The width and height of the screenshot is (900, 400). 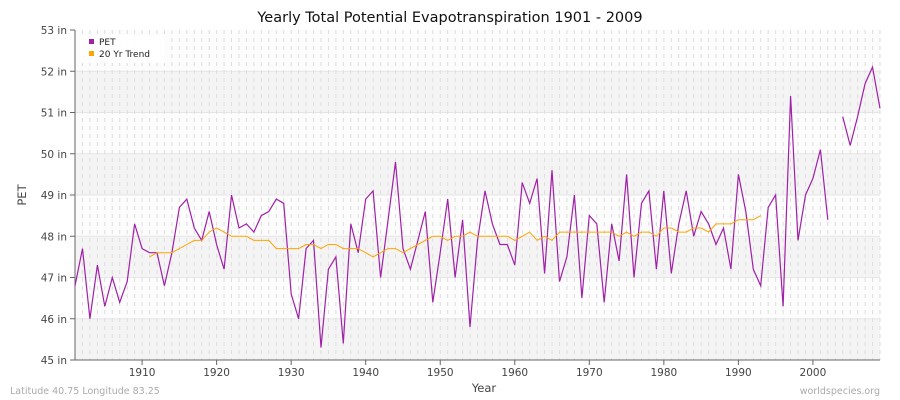 I want to click on y-tick-label: 51 in, so click(x=54, y=114).